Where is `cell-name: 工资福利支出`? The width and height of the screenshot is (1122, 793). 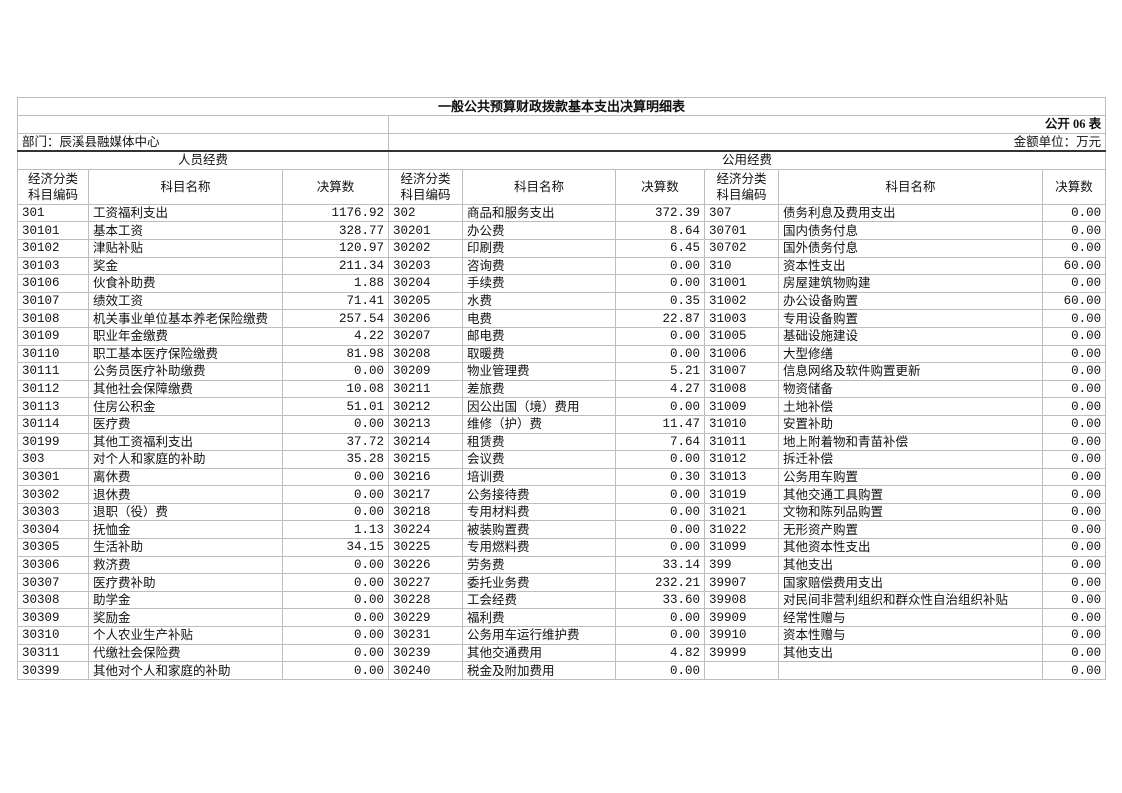 cell-name: 工资福利支出 is located at coordinates (185, 213).